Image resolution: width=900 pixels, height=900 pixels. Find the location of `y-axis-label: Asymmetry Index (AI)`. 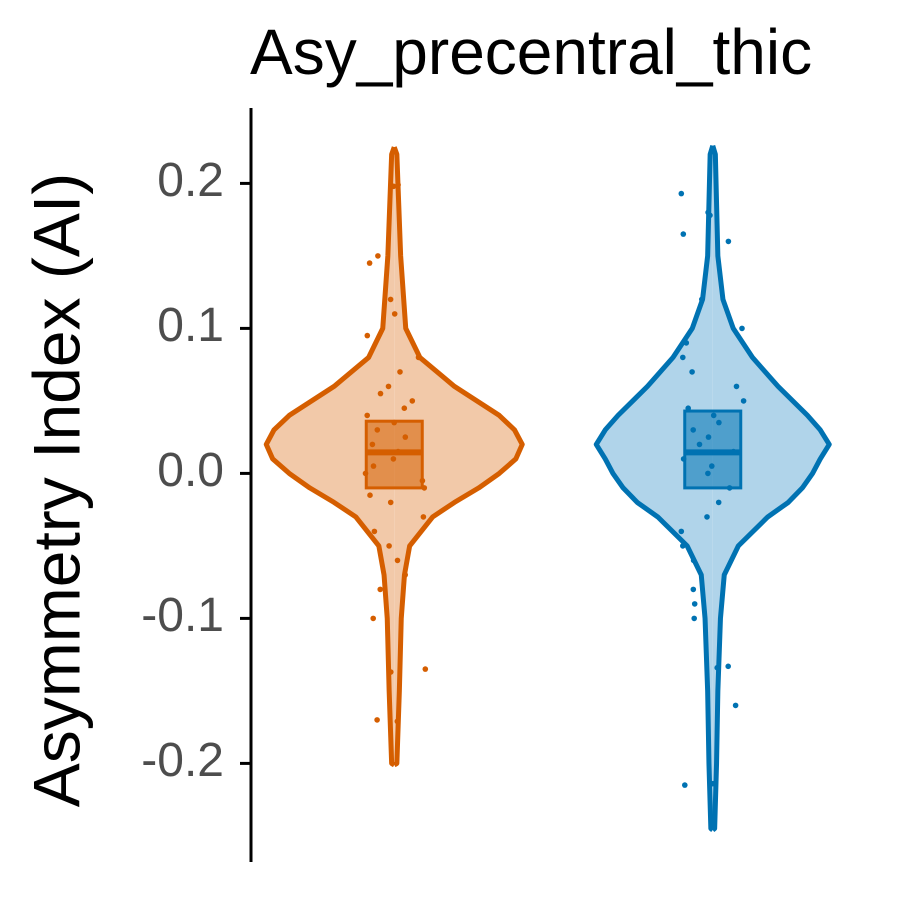

y-axis-label: Asymmetry Index (AI) is located at coordinates (56, 490).